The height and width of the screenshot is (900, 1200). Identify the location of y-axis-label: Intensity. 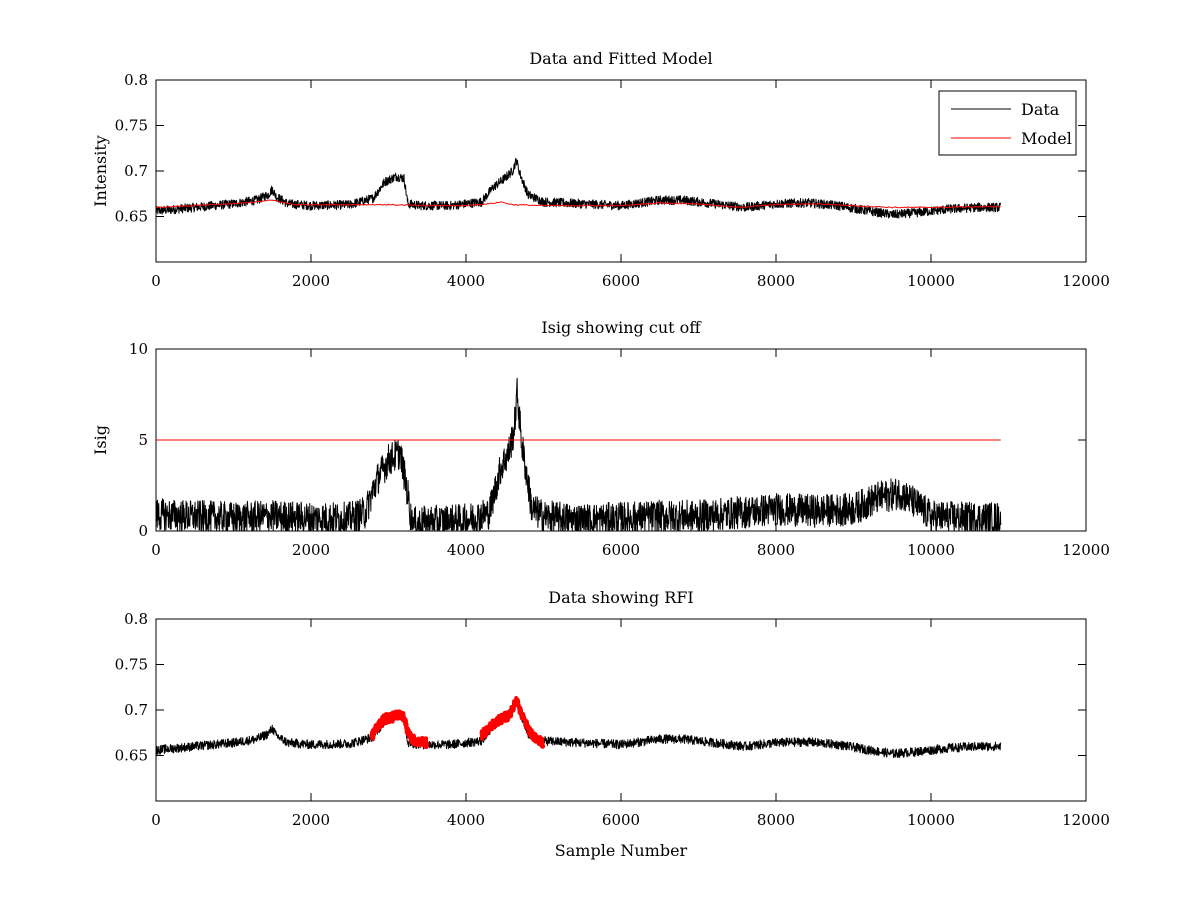
(100, 171).